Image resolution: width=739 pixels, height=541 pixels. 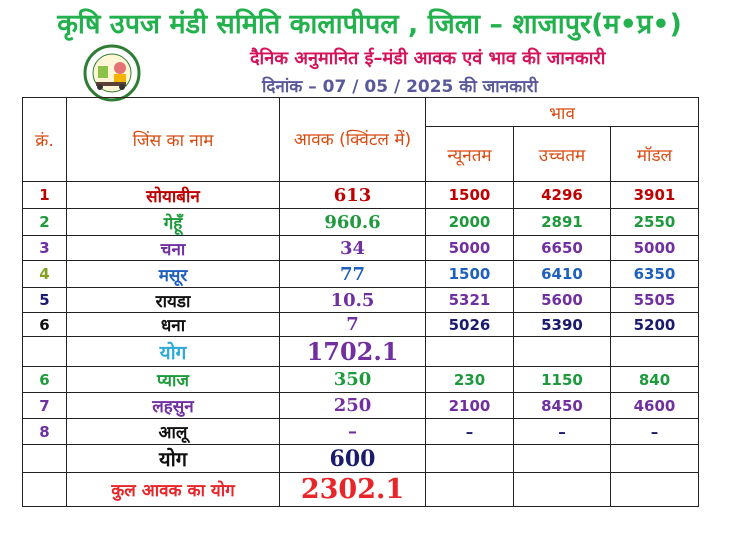 I want to click on header-commodity-name: जिंस का नाम, so click(x=173, y=139).